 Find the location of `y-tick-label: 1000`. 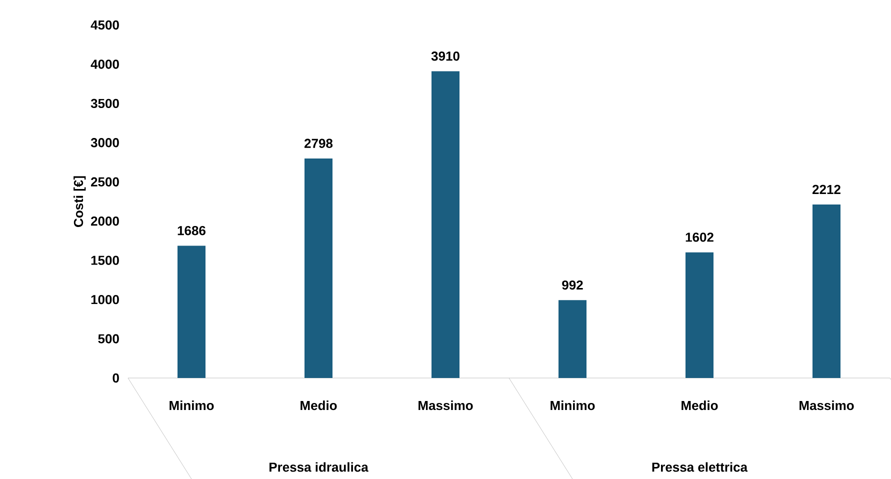

y-tick-label: 1000 is located at coordinates (105, 299).